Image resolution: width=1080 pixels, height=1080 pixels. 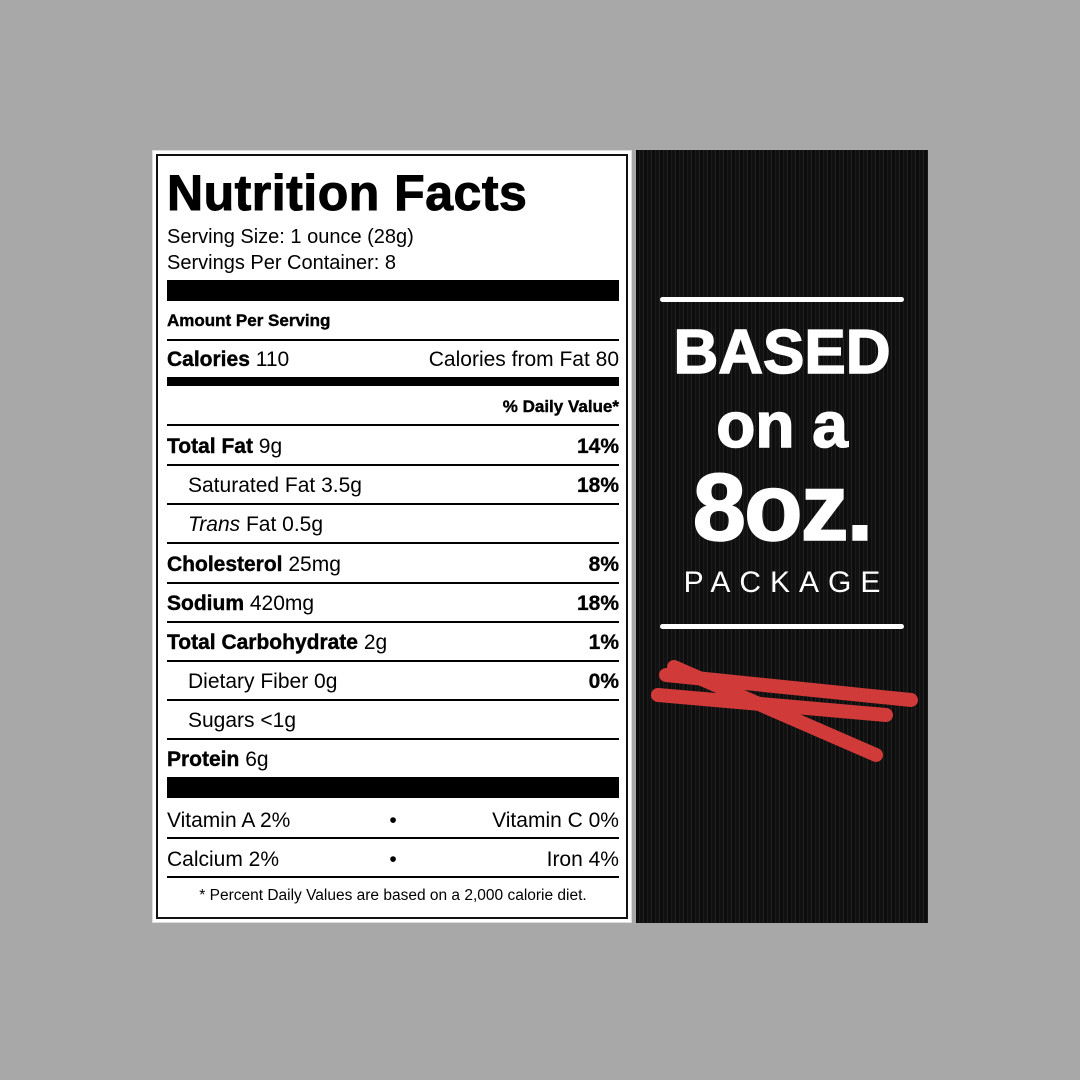 What do you see at coordinates (393, 682) in the screenshot?
I see `nutrient-row: Dietary Fiber 0g 0%` at bounding box center [393, 682].